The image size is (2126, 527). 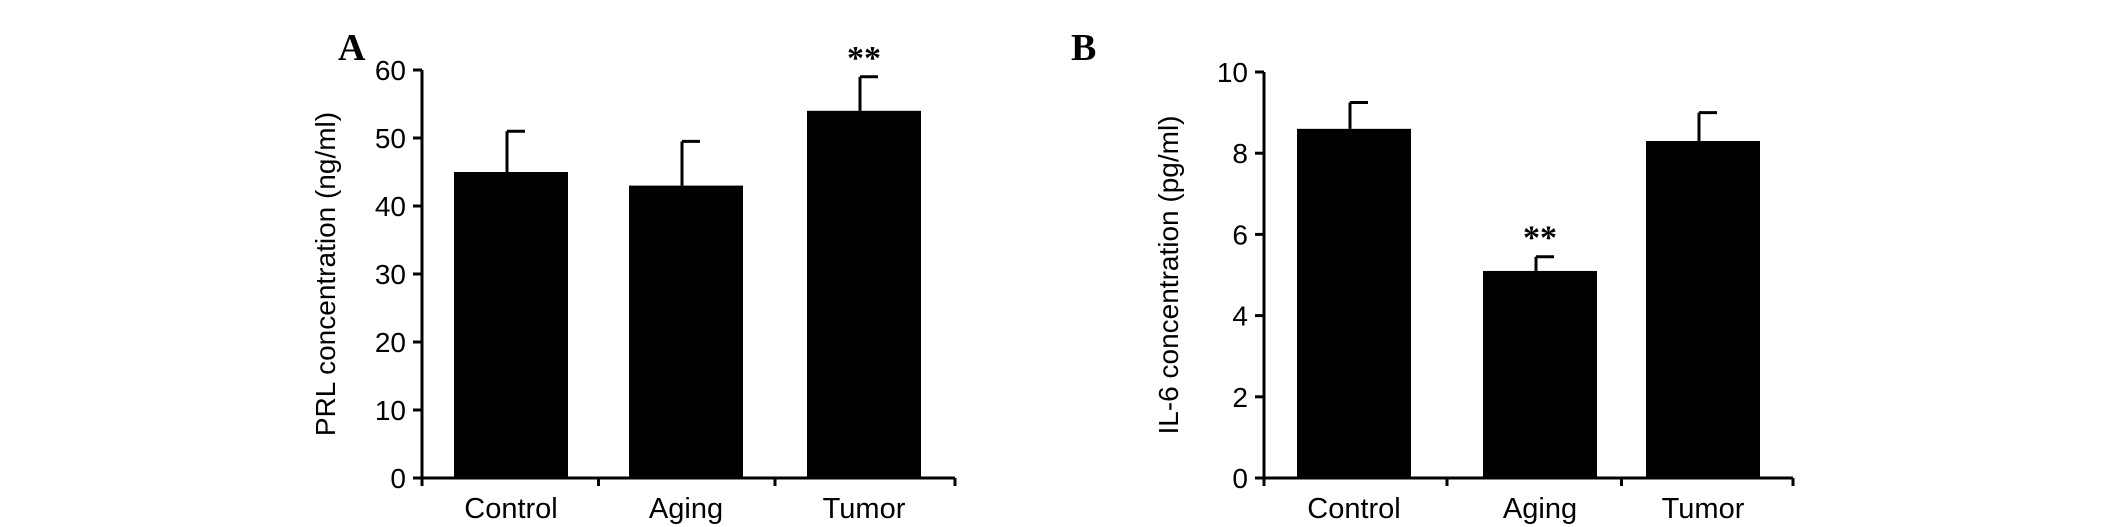 I want to click on y-tick-label: 40, so click(x=390, y=206).